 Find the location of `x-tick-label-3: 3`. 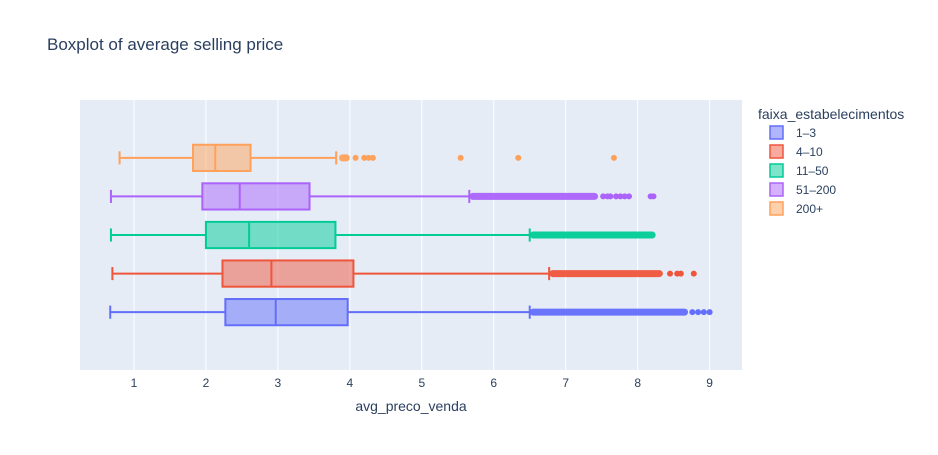

x-tick-label-3: 3 is located at coordinates (278, 383).